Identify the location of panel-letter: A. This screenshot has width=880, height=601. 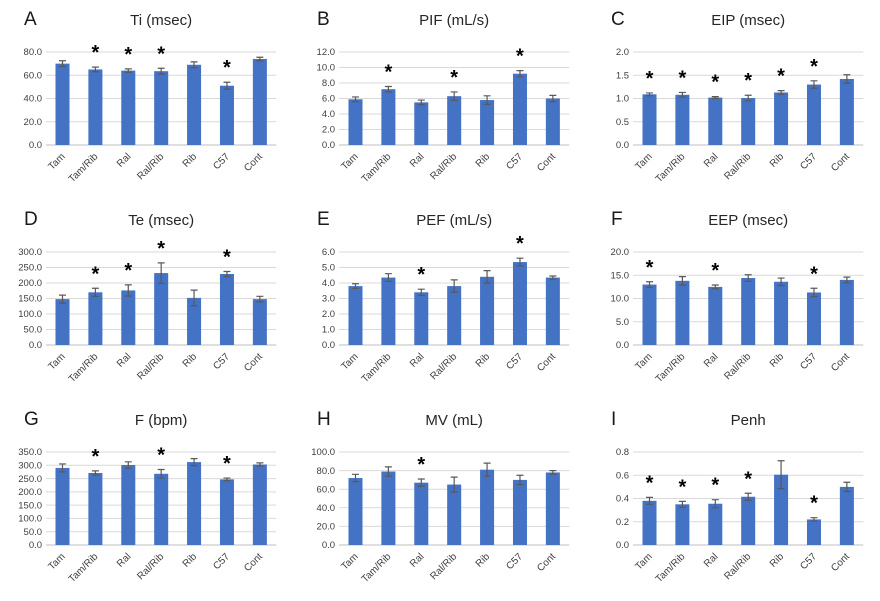
(30, 19).